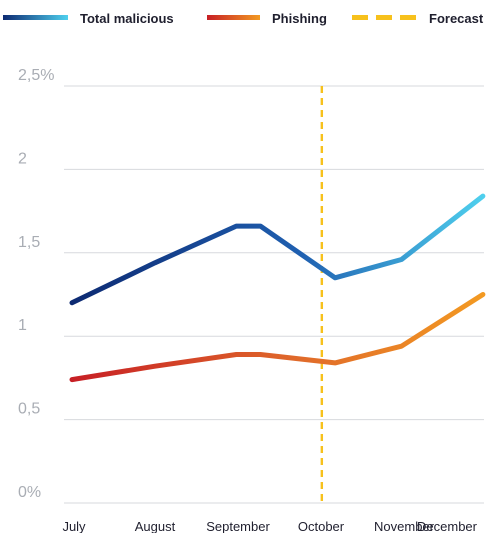 This screenshot has width=500, height=533. Describe the element at coordinates (29, 492) in the screenshot. I see `y-tick-label: 0%` at that location.